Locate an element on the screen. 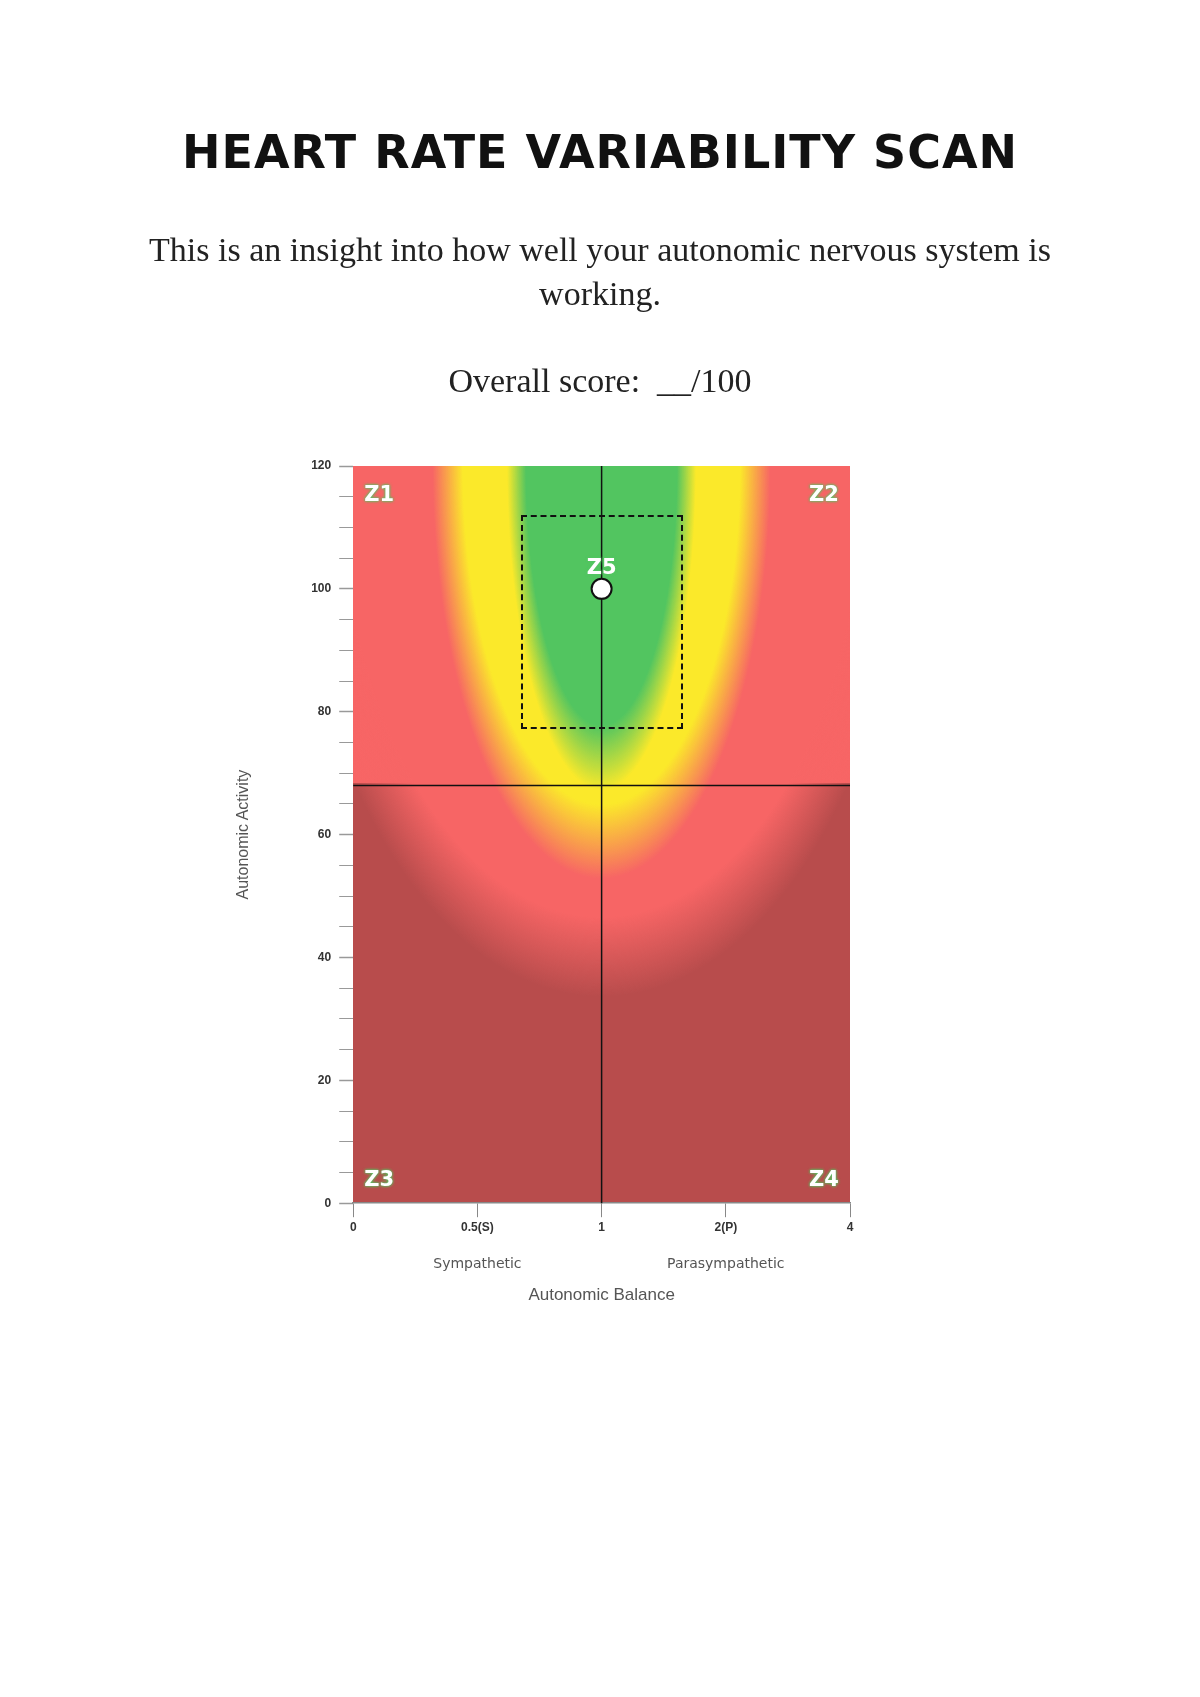 The height and width of the screenshot is (1697, 1200). chart-subtitle: This is an insight into how well your autonomic nervous system is working. is located at coordinates (600, 272).